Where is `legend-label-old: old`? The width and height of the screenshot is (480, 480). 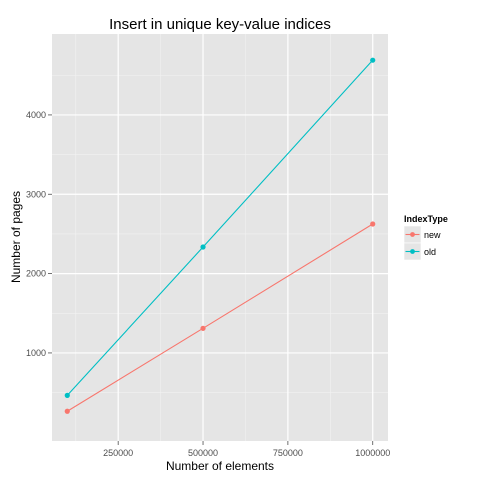 legend-label-old: old is located at coordinates (430, 252).